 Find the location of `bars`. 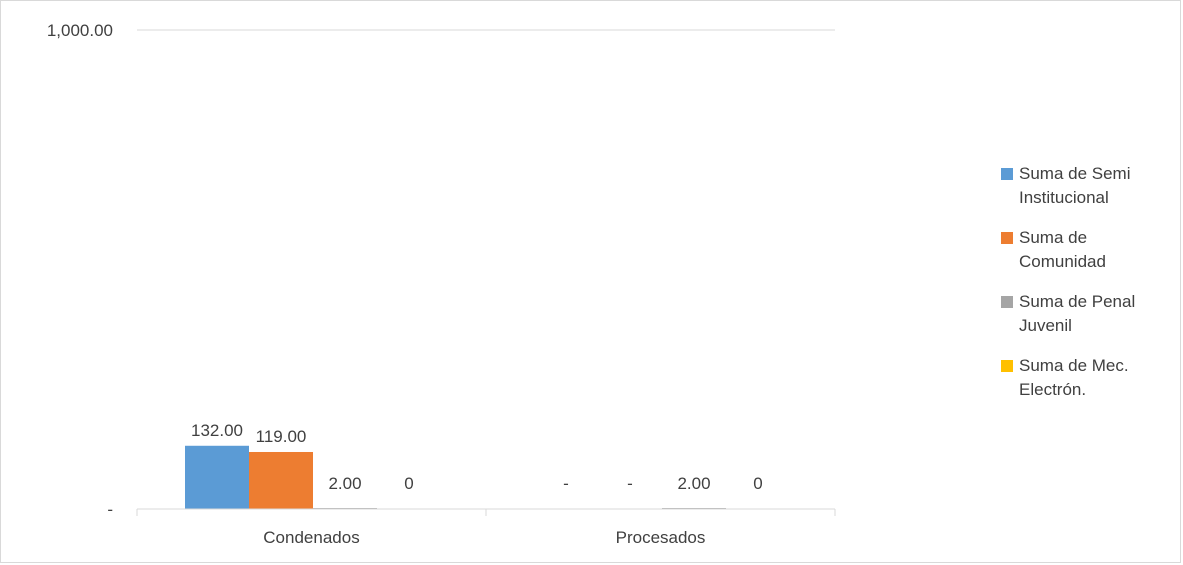

bars is located at coordinates (455, 477).